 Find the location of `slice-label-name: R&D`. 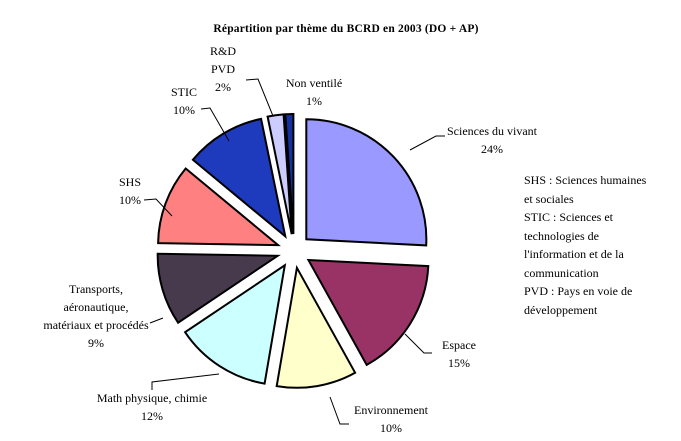

slice-label-name: R&D is located at coordinates (223, 51).